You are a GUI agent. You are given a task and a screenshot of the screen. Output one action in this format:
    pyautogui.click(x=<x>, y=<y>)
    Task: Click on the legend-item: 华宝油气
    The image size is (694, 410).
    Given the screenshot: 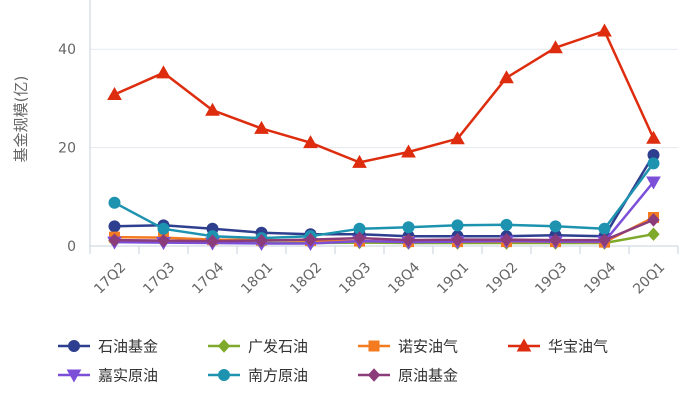 What is the action you would take?
    pyautogui.click(x=558, y=347)
    